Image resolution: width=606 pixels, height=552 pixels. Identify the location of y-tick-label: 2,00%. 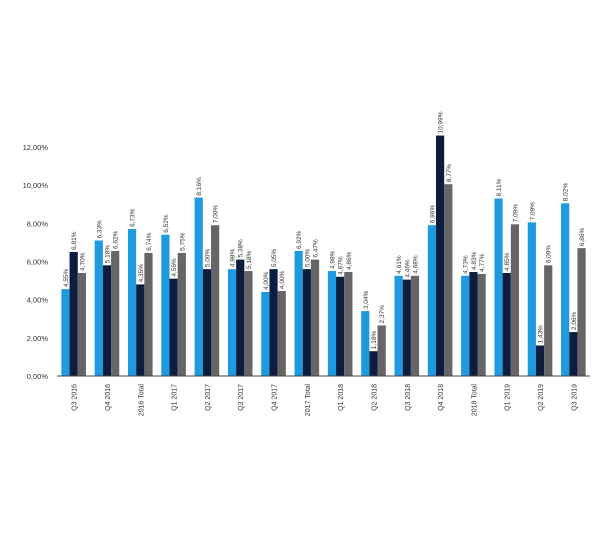
(38, 338).